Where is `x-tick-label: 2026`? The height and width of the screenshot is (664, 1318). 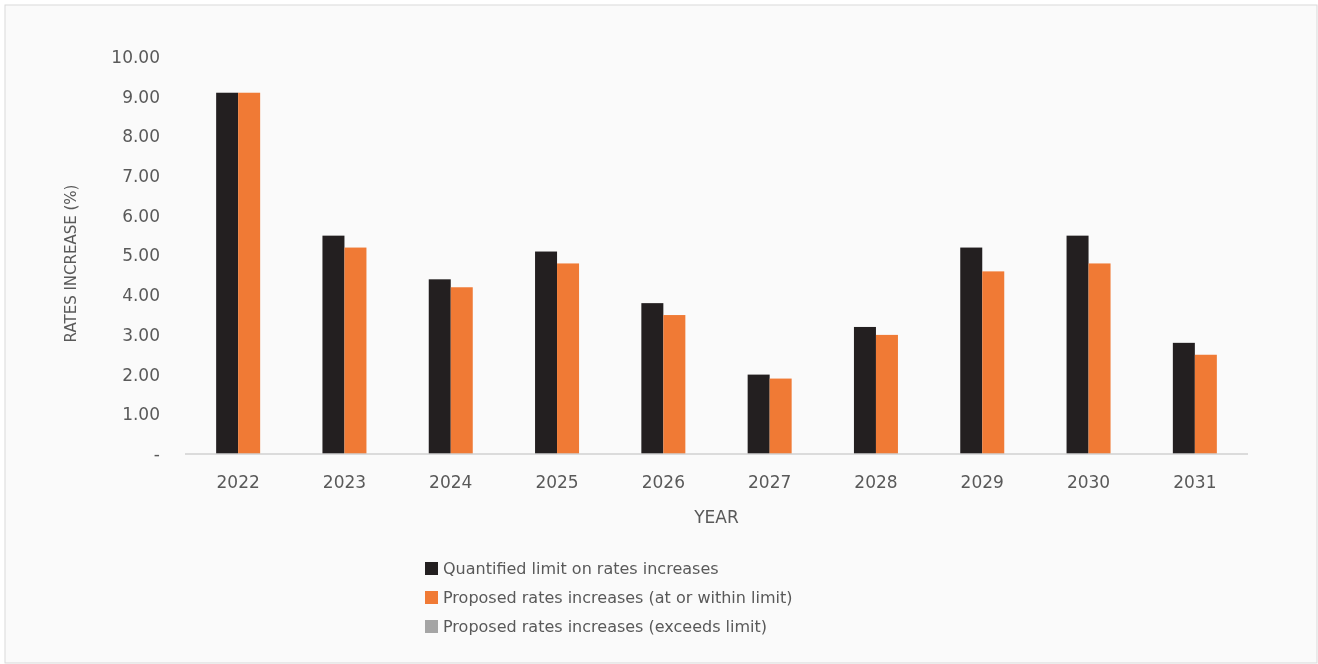 x-tick-label: 2026 is located at coordinates (663, 482).